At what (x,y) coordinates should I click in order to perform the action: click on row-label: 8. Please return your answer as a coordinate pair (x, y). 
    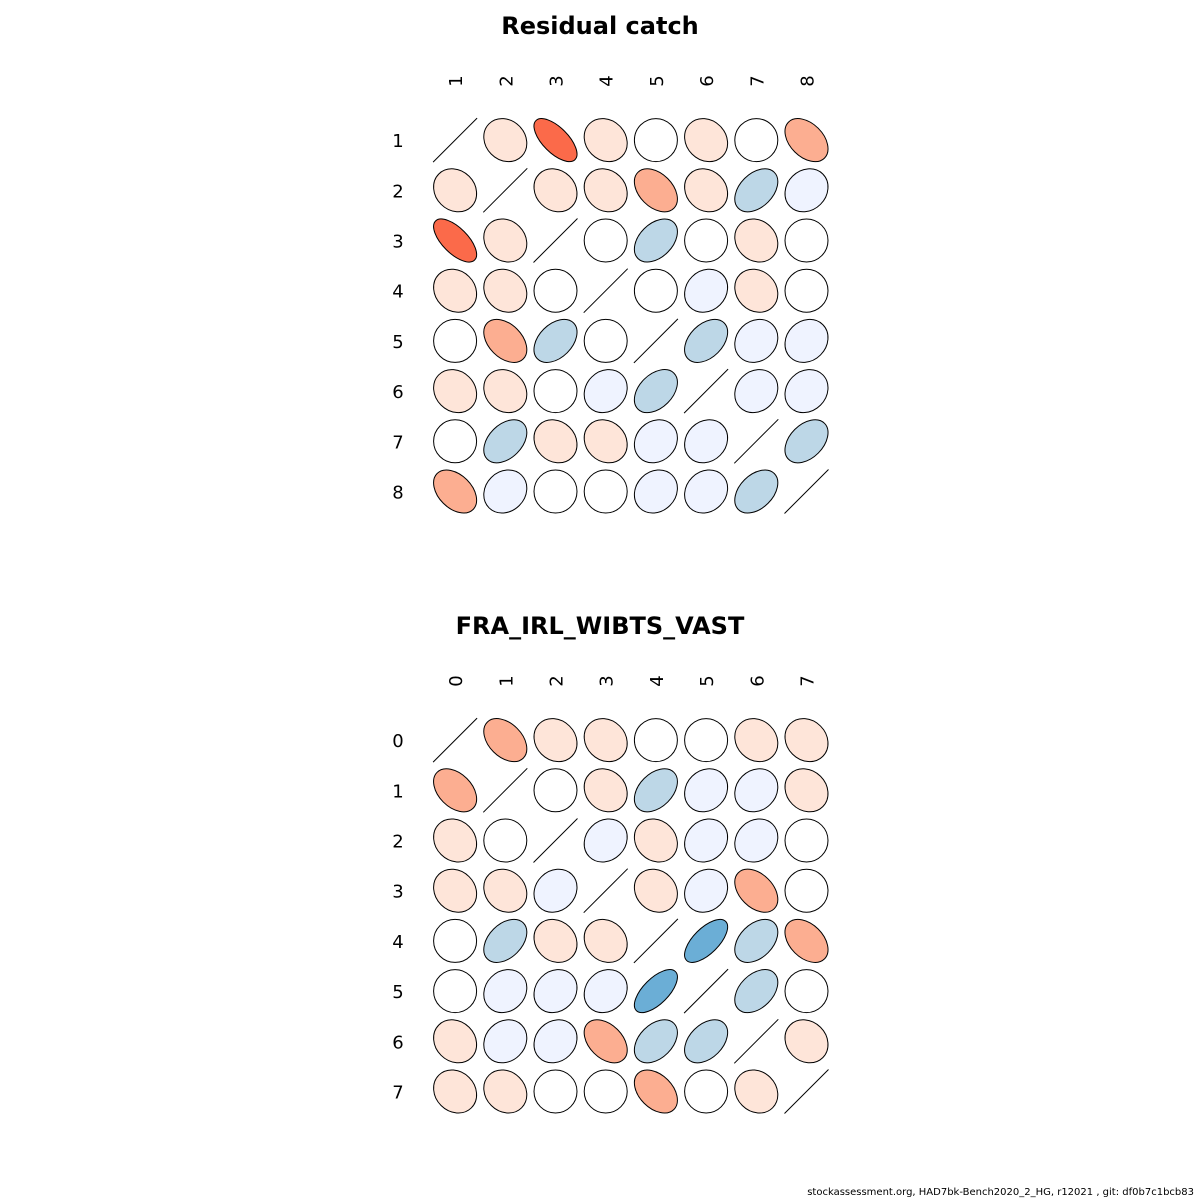
    Looking at the image, I should click on (397, 493).